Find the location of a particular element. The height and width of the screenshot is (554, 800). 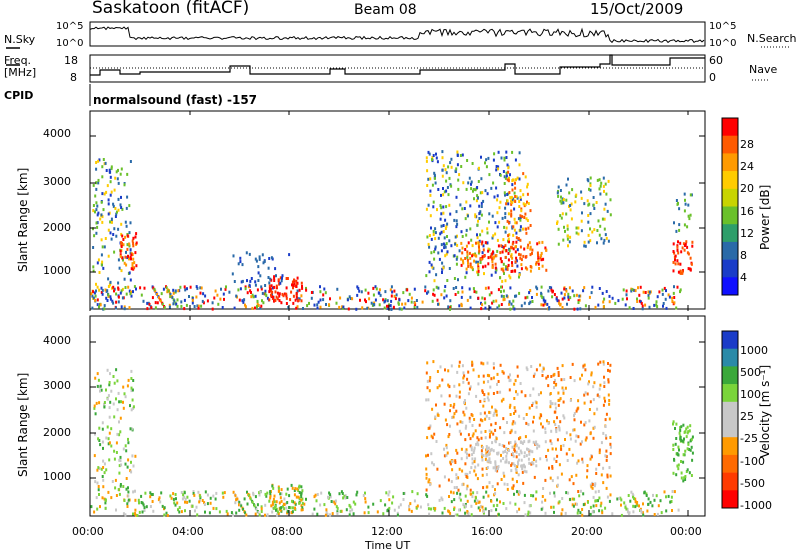

xtick-0400: 04:00 is located at coordinates (188, 531).